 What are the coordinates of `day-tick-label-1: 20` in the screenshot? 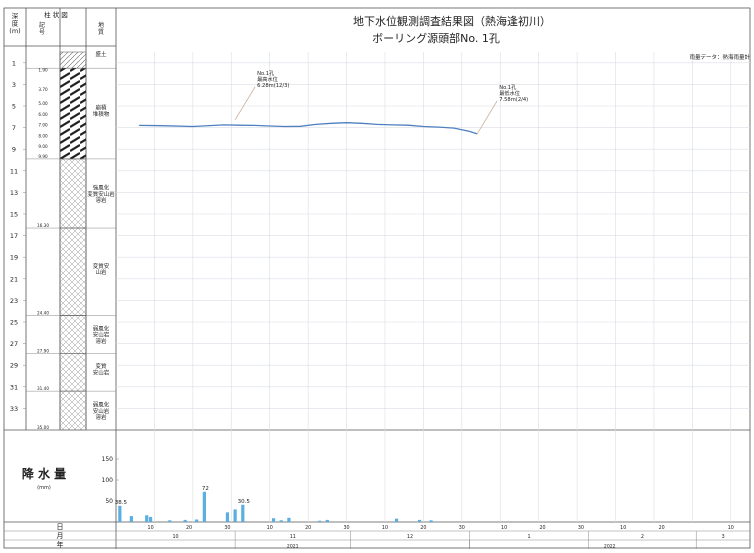 It's located at (189, 528).